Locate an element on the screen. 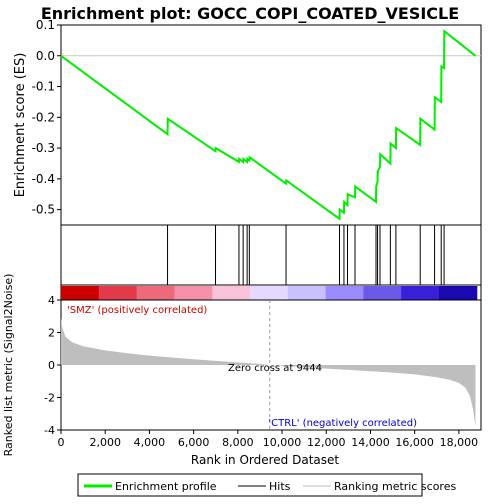  metric-y-tick-label: 4 is located at coordinates (51, 300).